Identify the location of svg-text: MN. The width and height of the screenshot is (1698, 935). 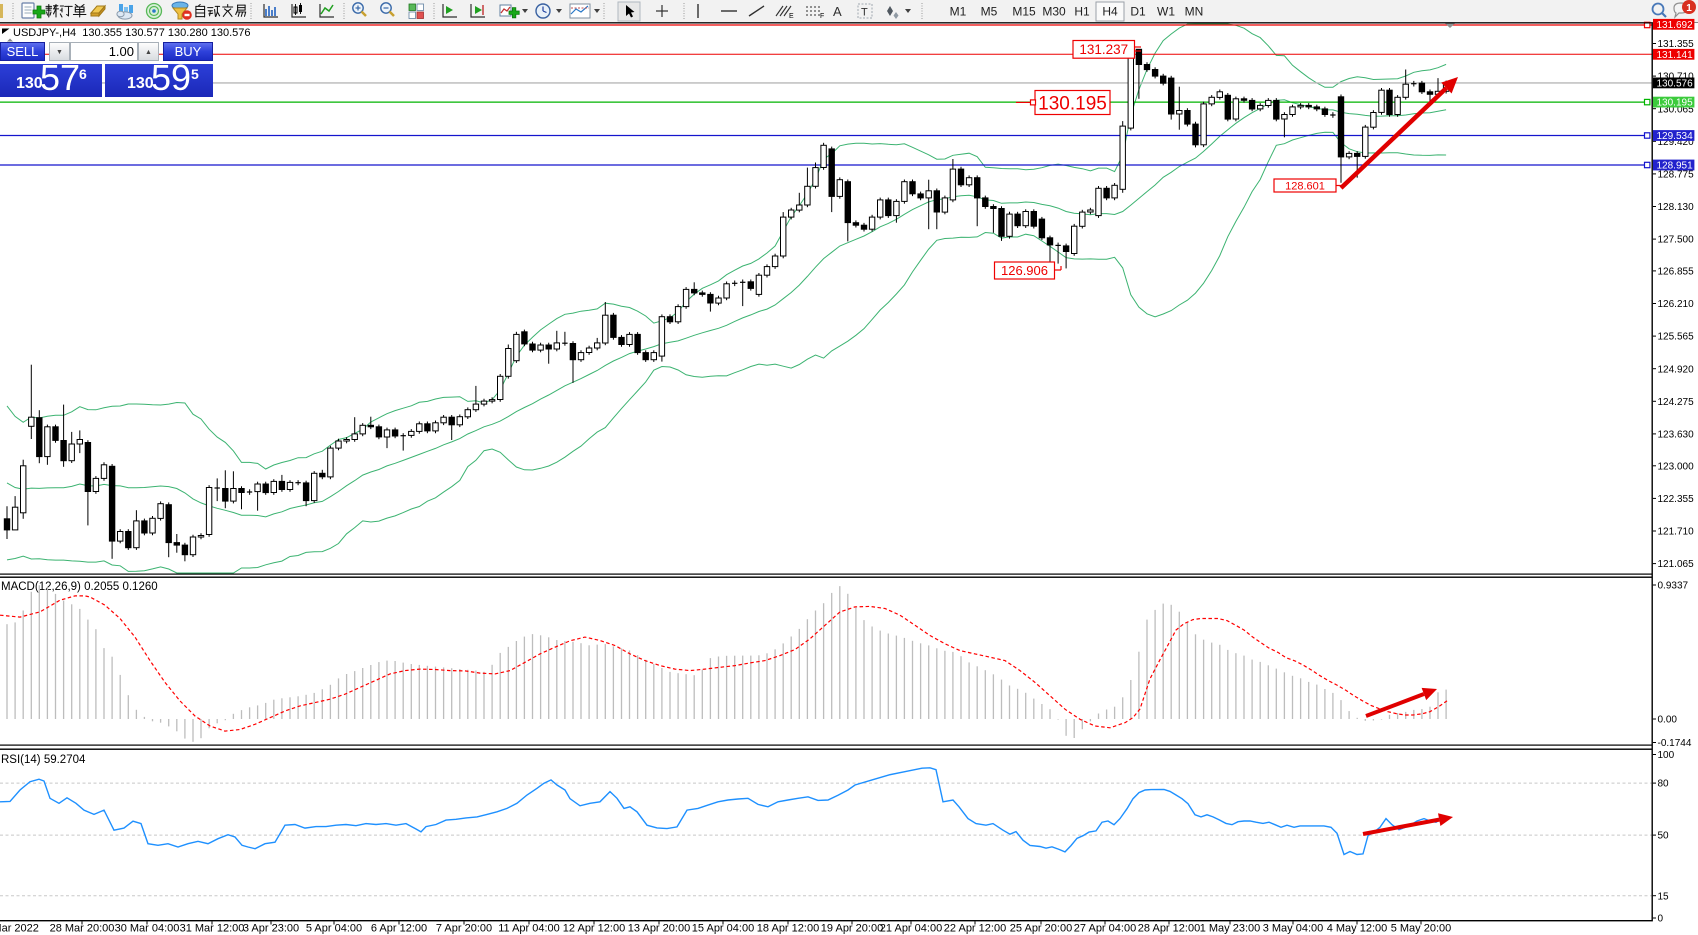
(1194, 12).